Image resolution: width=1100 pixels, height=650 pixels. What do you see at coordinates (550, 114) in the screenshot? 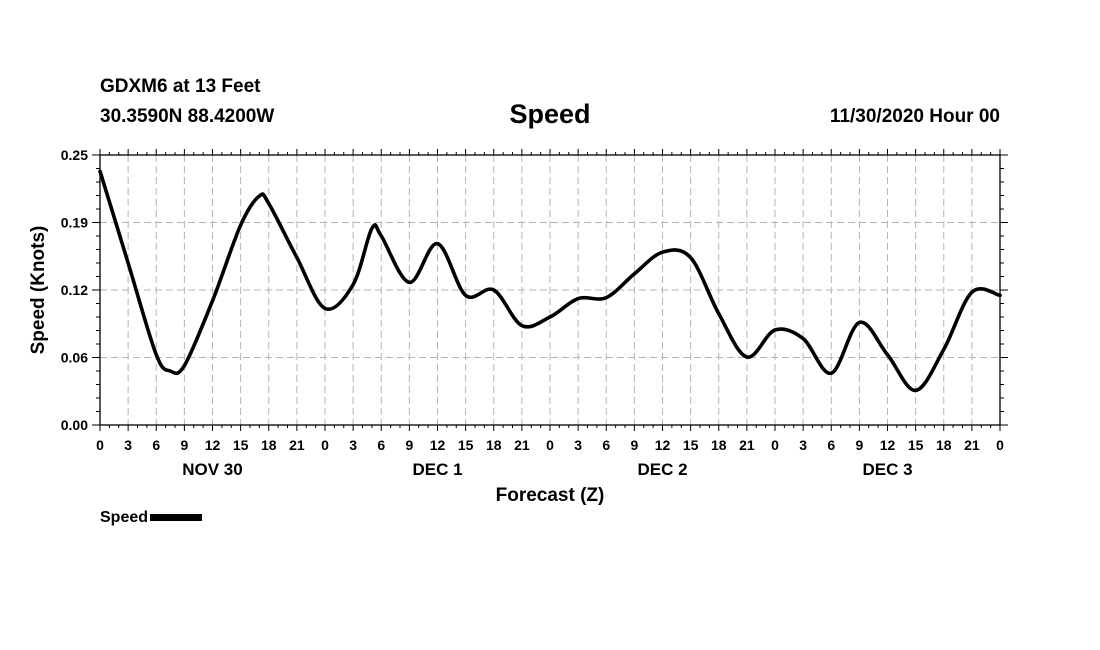
I see `chart-title: Speed` at bounding box center [550, 114].